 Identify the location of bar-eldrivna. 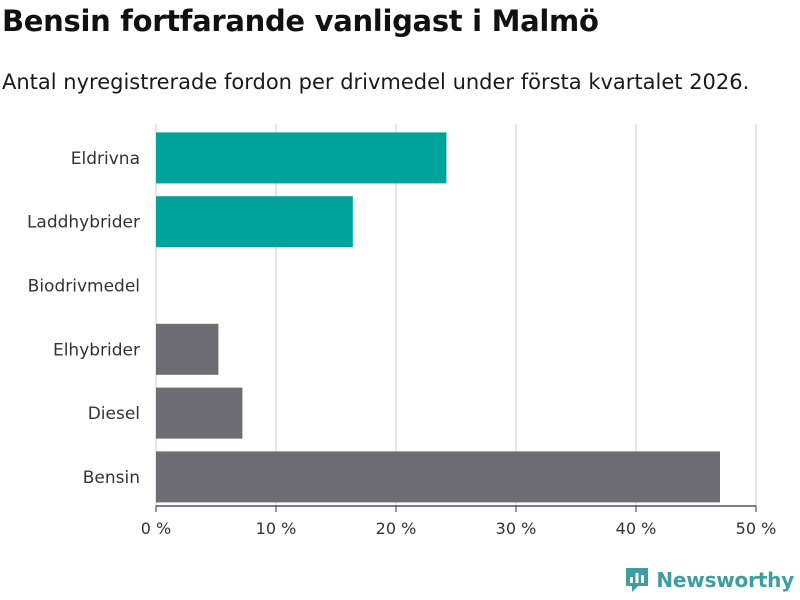
(301, 158).